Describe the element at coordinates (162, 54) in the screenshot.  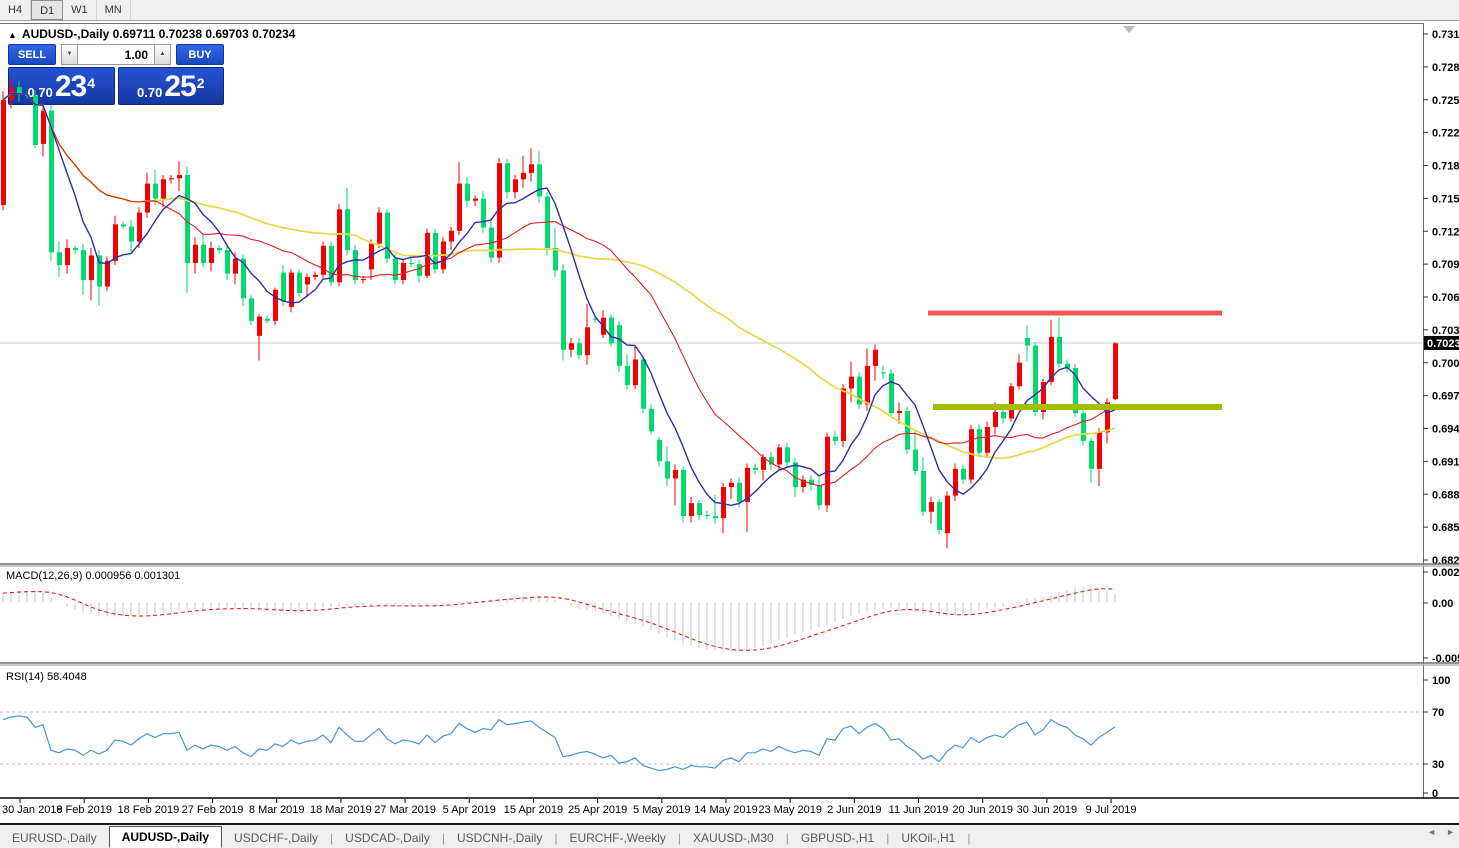
I see `volume-increase-button: ▲` at that location.